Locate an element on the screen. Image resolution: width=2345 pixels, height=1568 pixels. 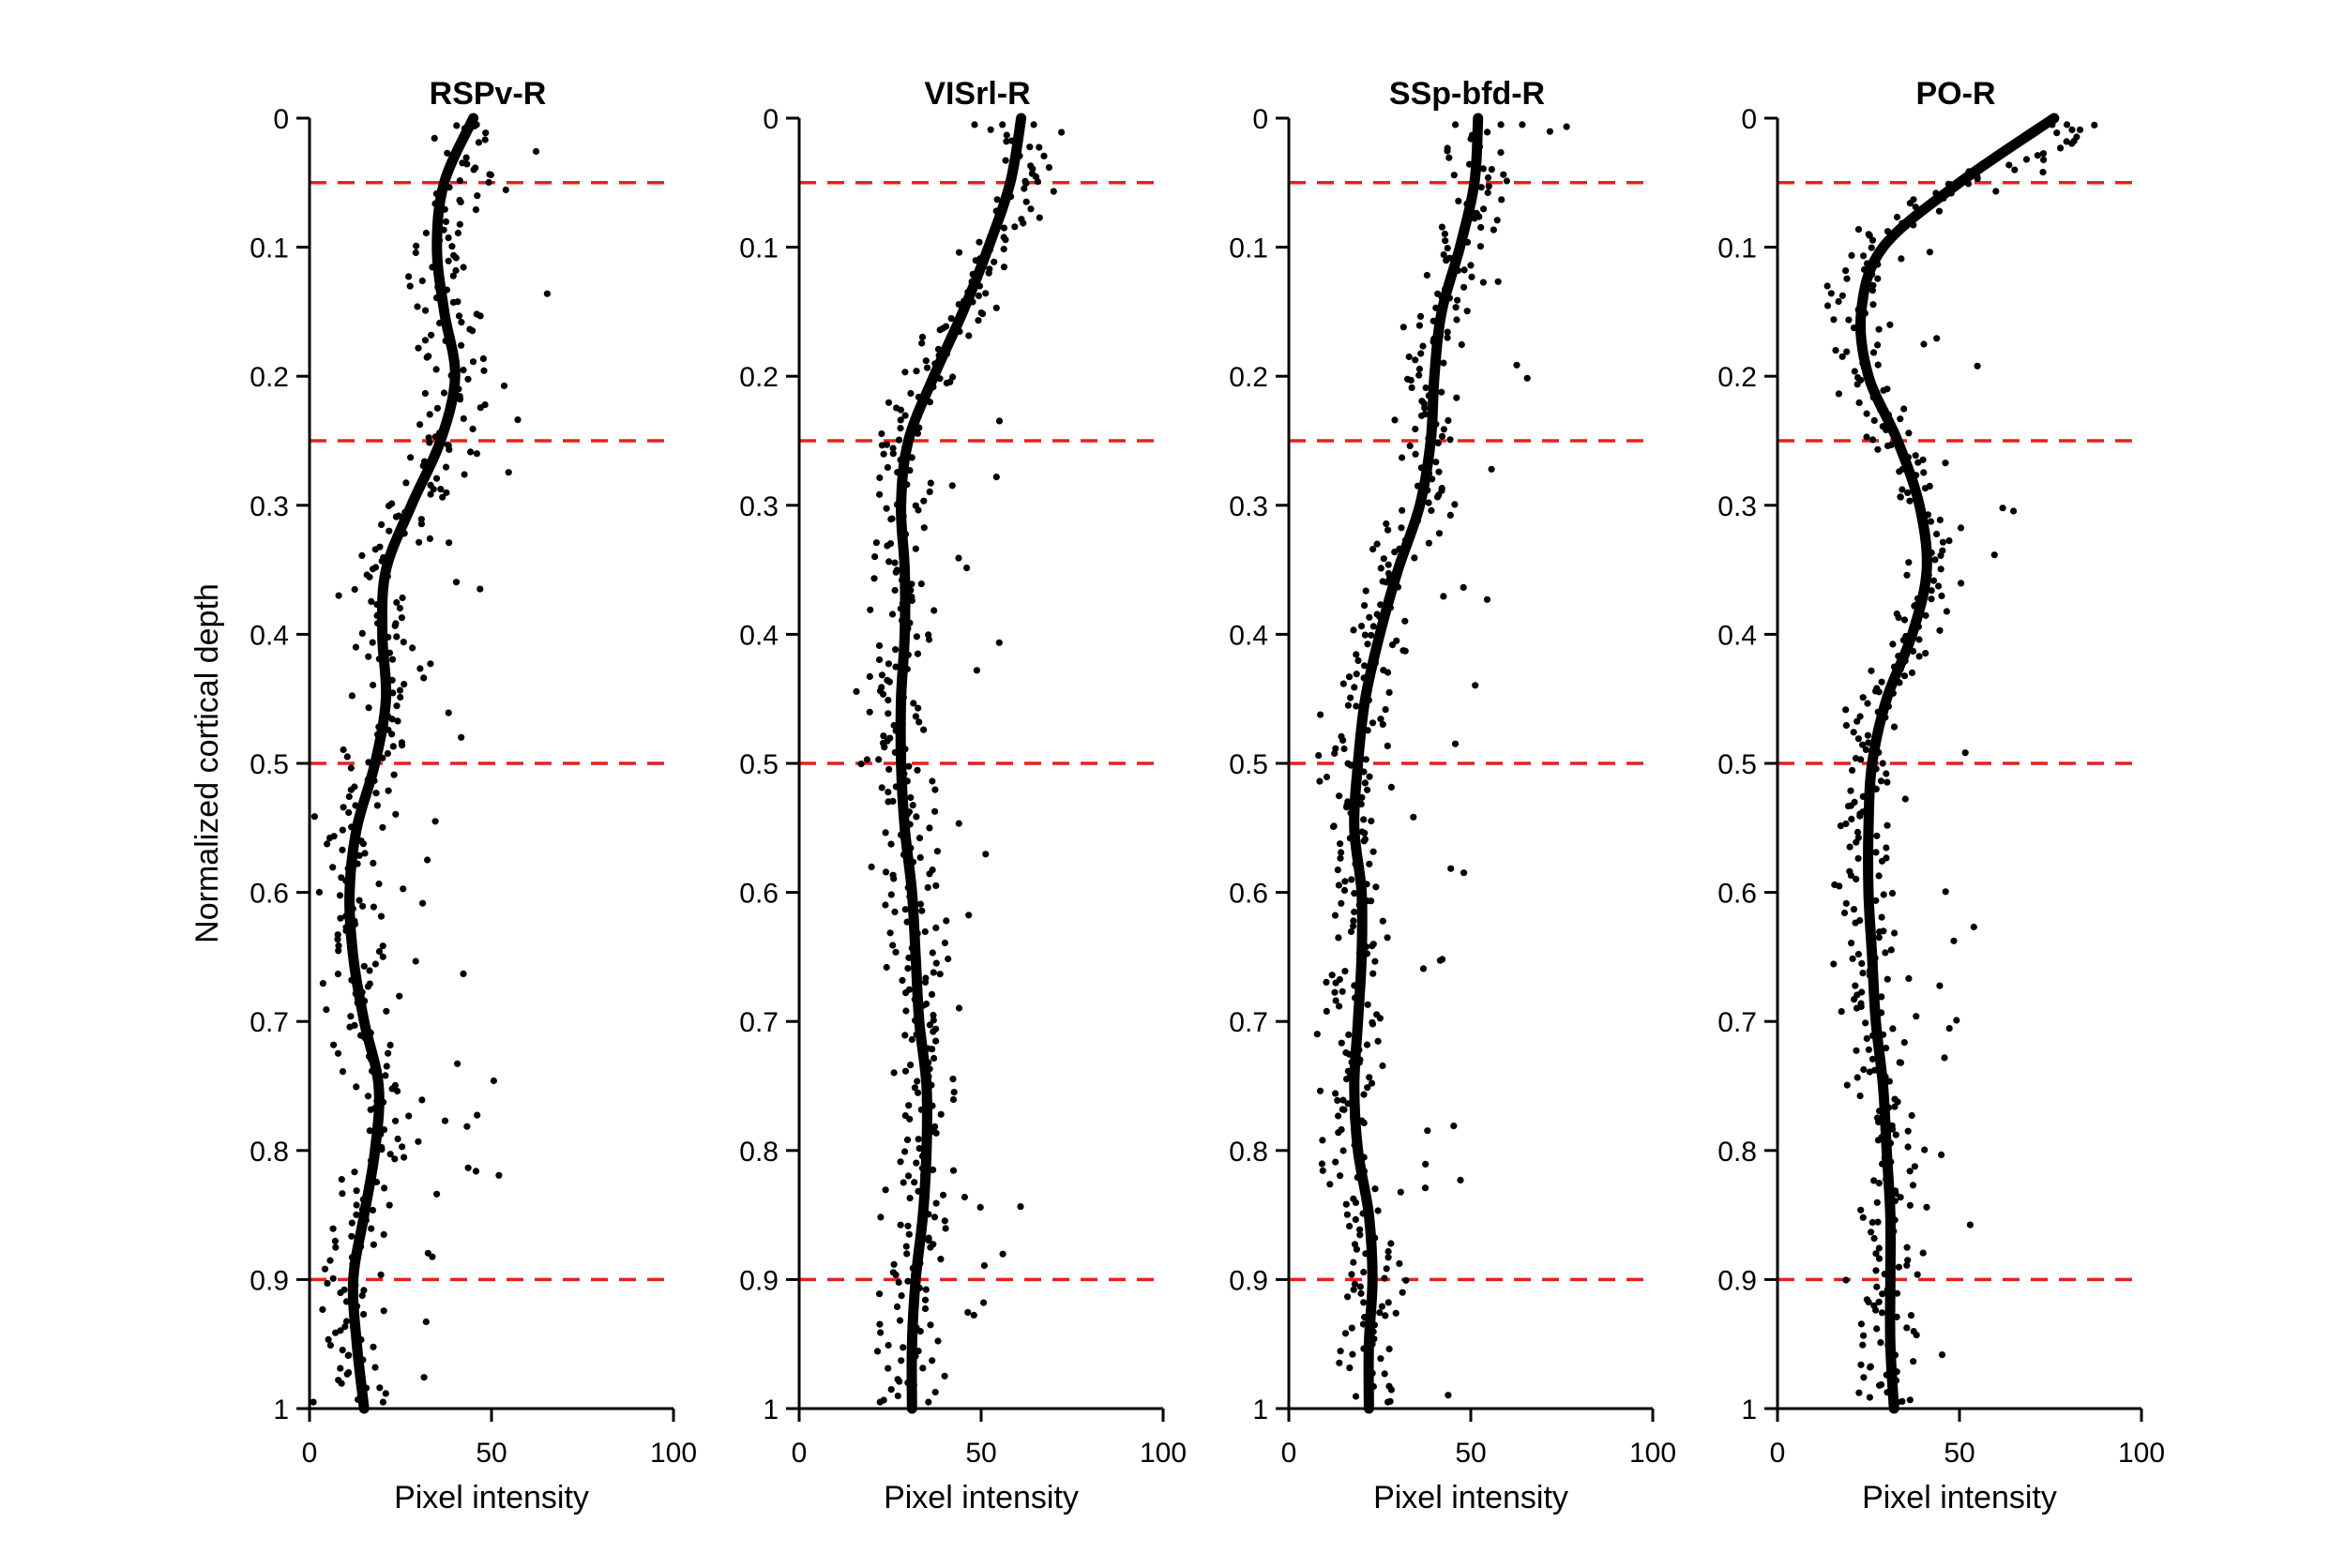
y-tick-label: 0.5 is located at coordinates (1737, 764).